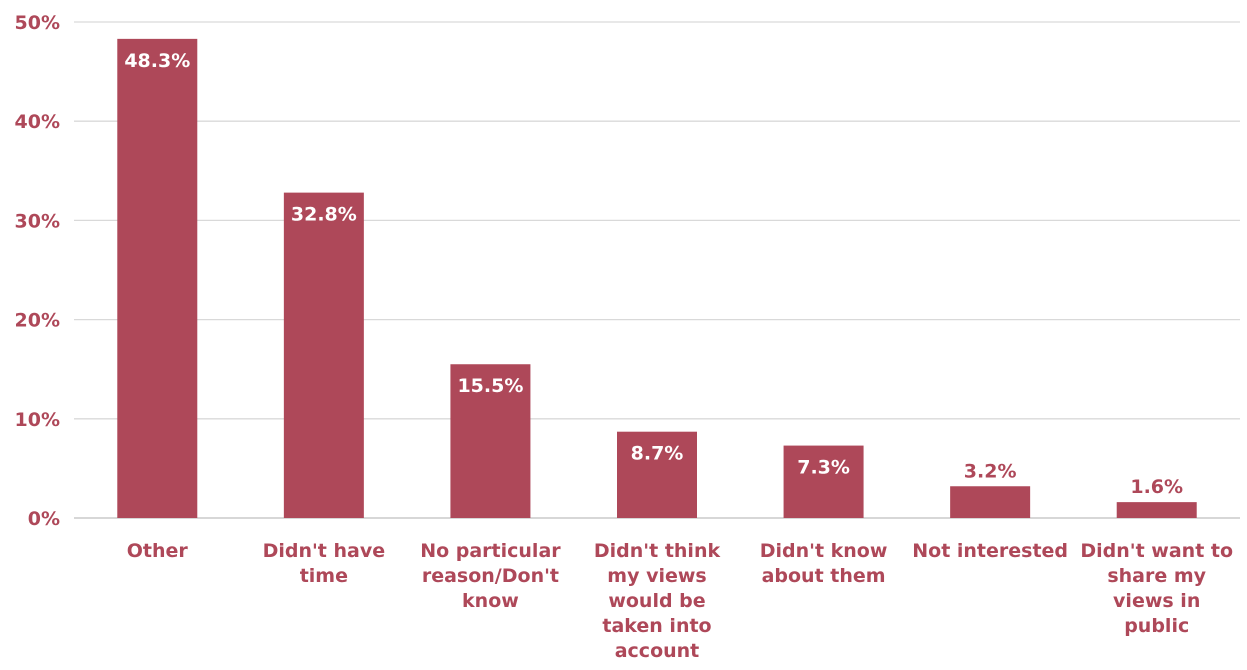 Image resolution: width=1247 pixels, height=670 pixels. I want to click on data-label: 7.3%, so click(823, 468).